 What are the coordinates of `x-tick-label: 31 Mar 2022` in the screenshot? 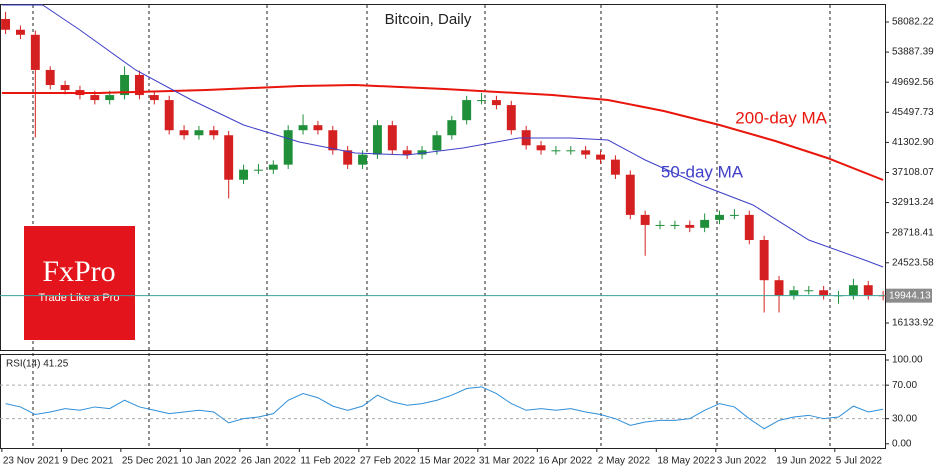 It's located at (507, 461).